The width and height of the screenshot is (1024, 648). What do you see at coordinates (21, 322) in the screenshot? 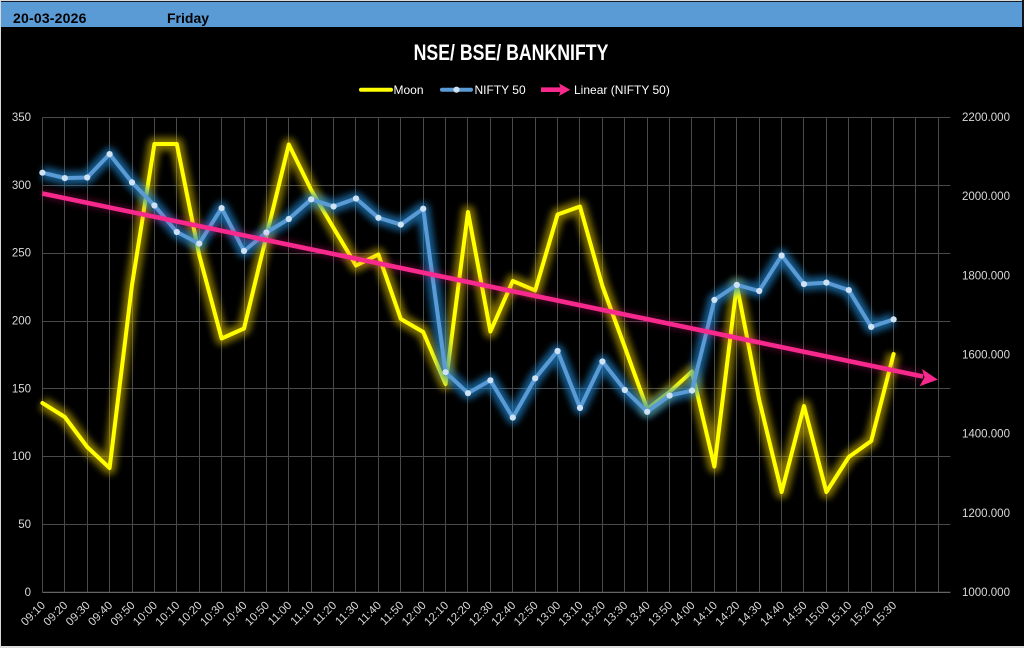
I see `svg-text: 200` at bounding box center [21, 322].